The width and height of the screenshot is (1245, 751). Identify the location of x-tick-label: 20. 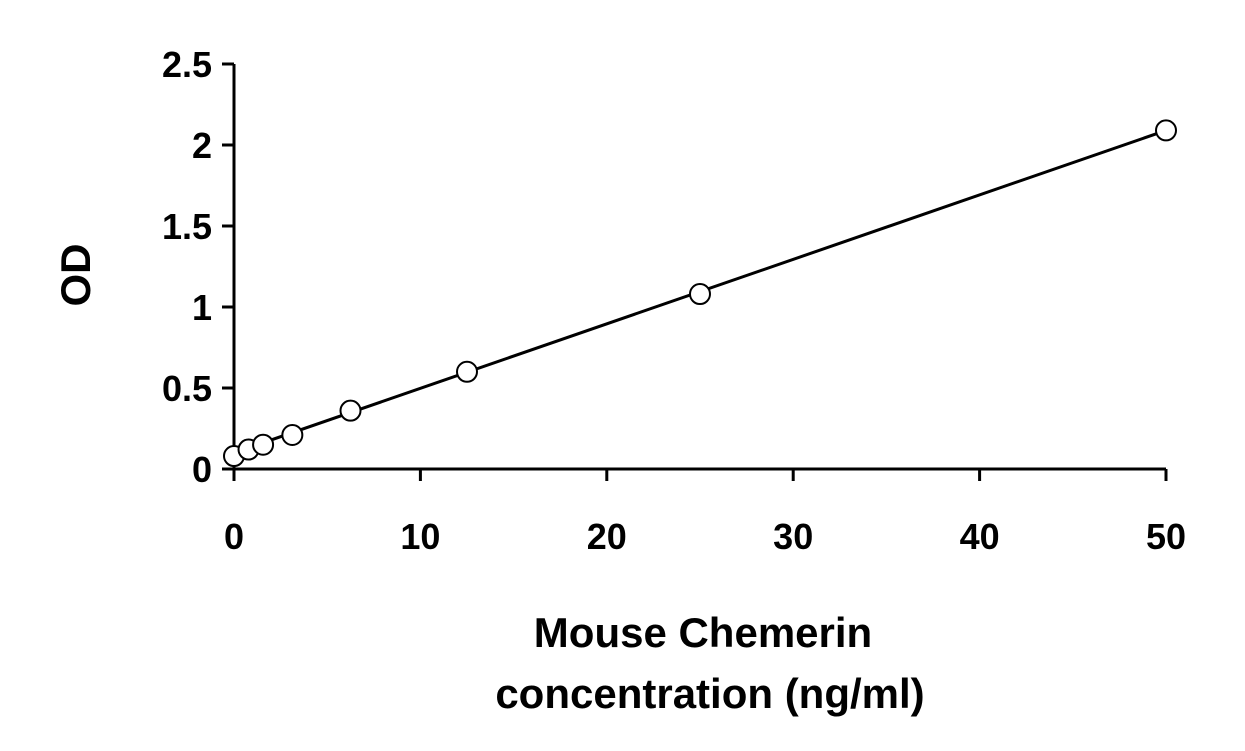
(607, 536).